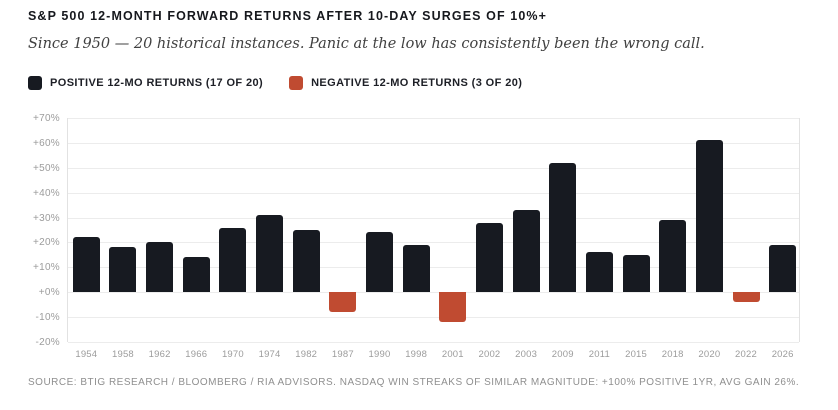  What do you see at coordinates (709, 354) in the screenshot?
I see `x-axis-label-2020: 2020` at bounding box center [709, 354].